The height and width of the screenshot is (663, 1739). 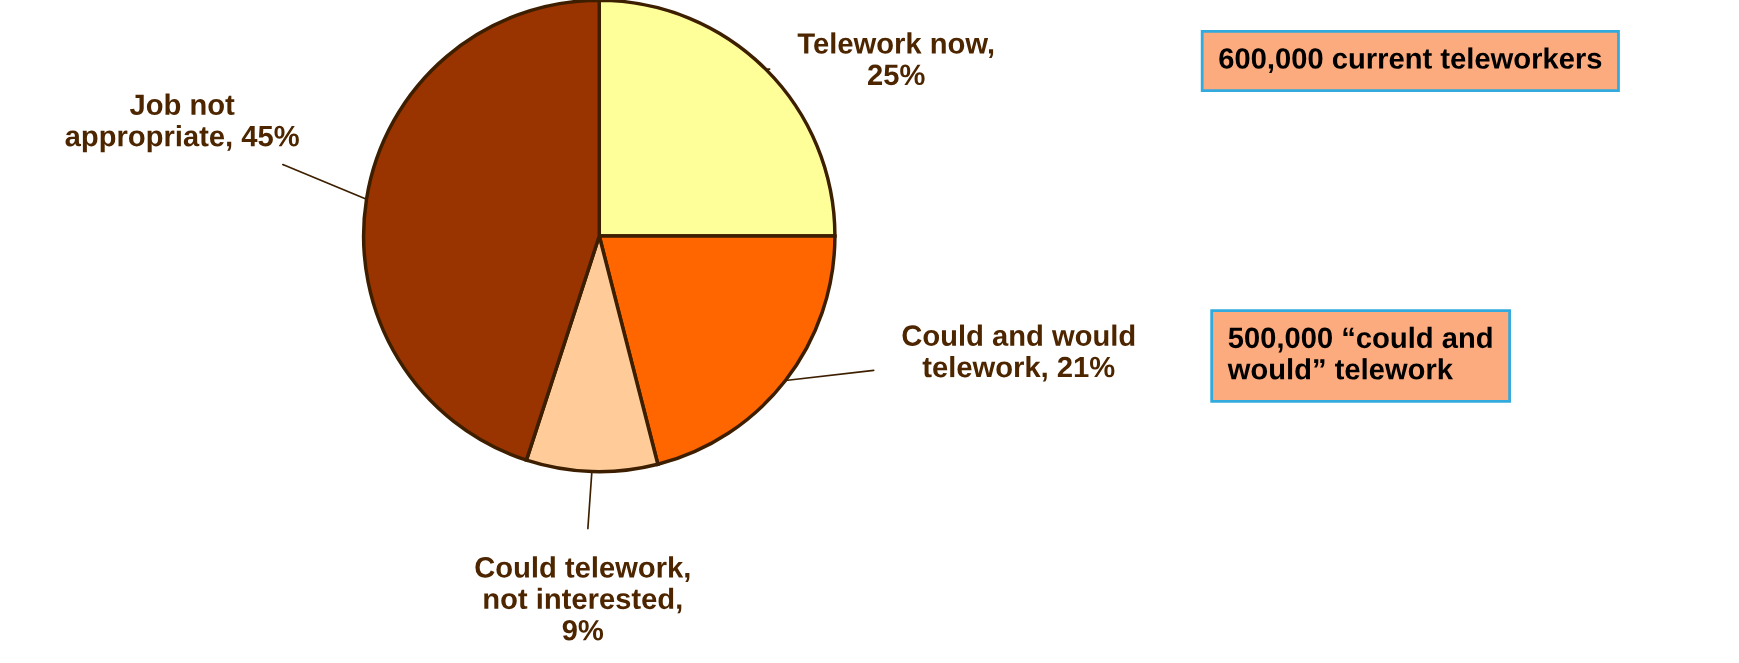 What do you see at coordinates (1359, 353) in the screenshot?
I see `text: 500,000 “could and would” telework` at bounding box center [1359, 353].